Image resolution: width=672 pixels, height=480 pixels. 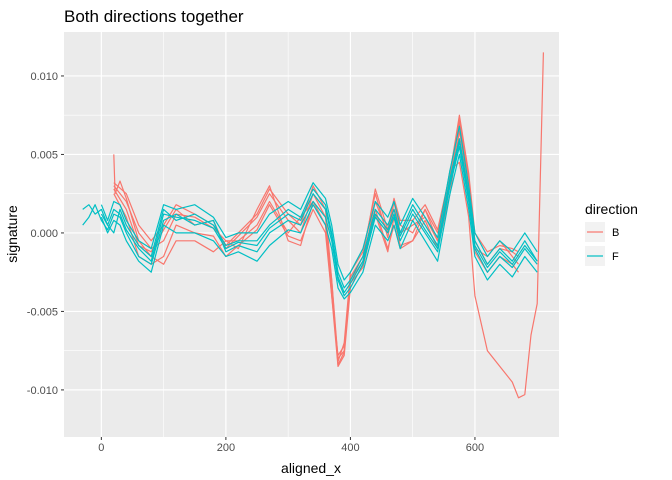 What do you see at coordinates (44, 155) in the screenshot?
I see `y-tick-label: 0.005` at bounding box center [44, 155].